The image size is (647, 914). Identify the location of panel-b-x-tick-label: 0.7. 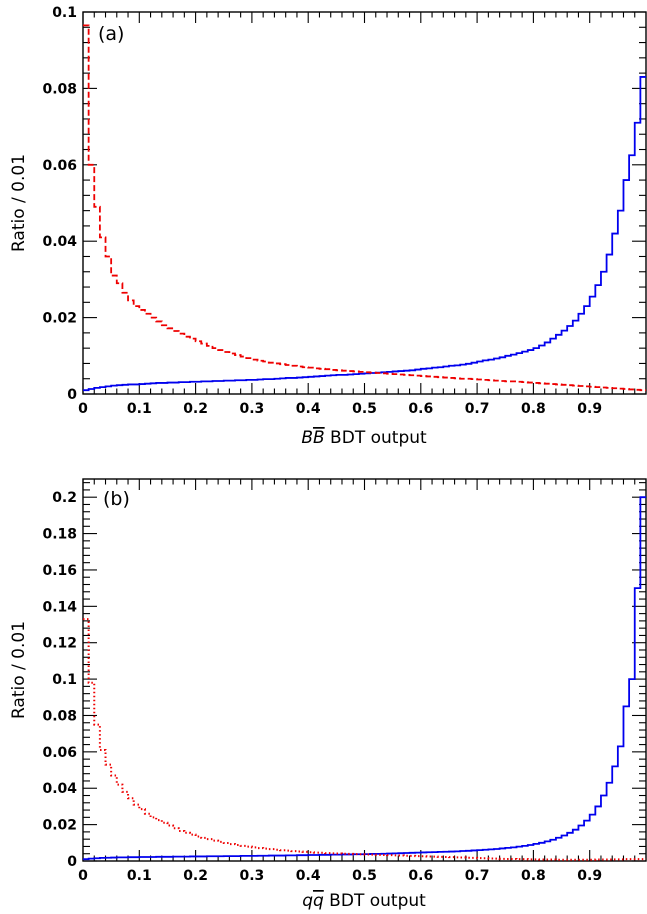
(477, 876).